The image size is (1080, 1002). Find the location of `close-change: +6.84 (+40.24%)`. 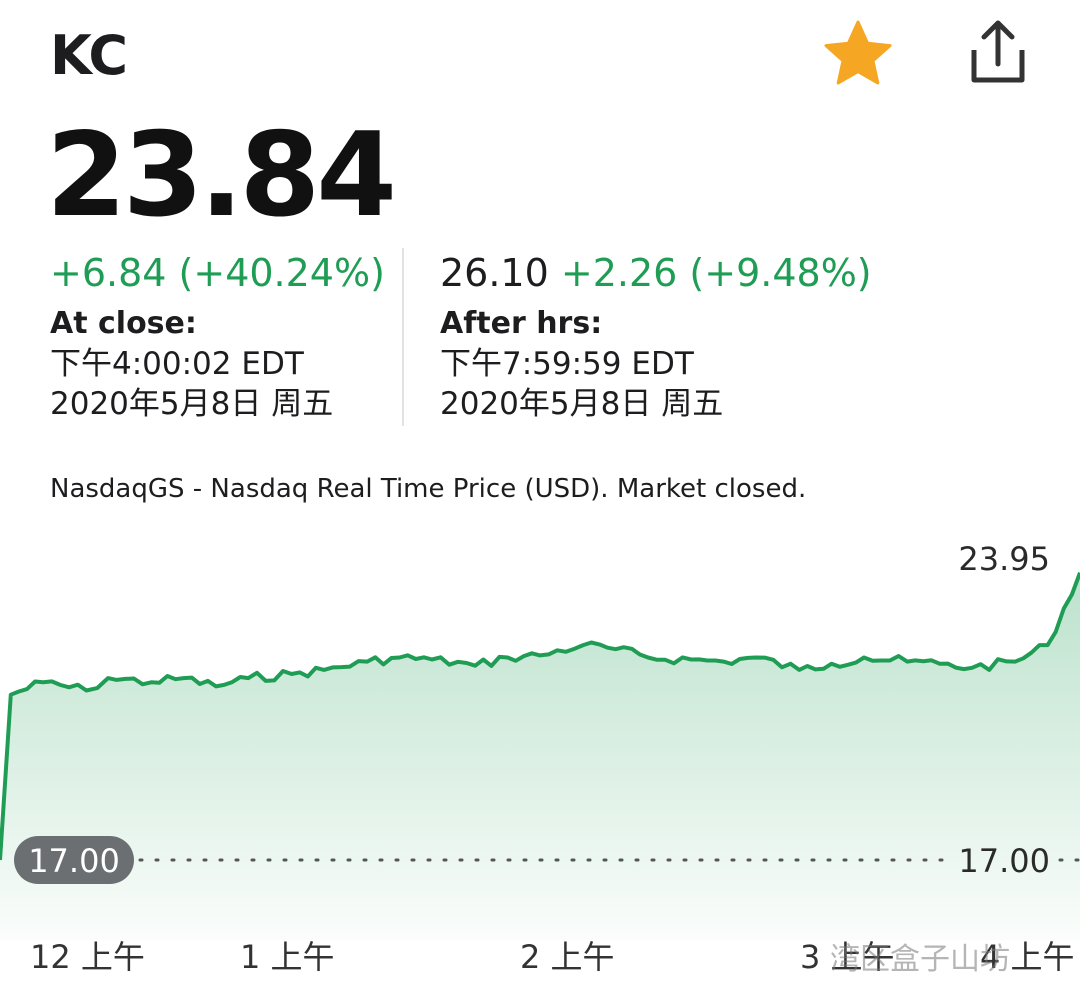

close-change: +6.84 (+40.24%) is located at coordinates (217, 273).